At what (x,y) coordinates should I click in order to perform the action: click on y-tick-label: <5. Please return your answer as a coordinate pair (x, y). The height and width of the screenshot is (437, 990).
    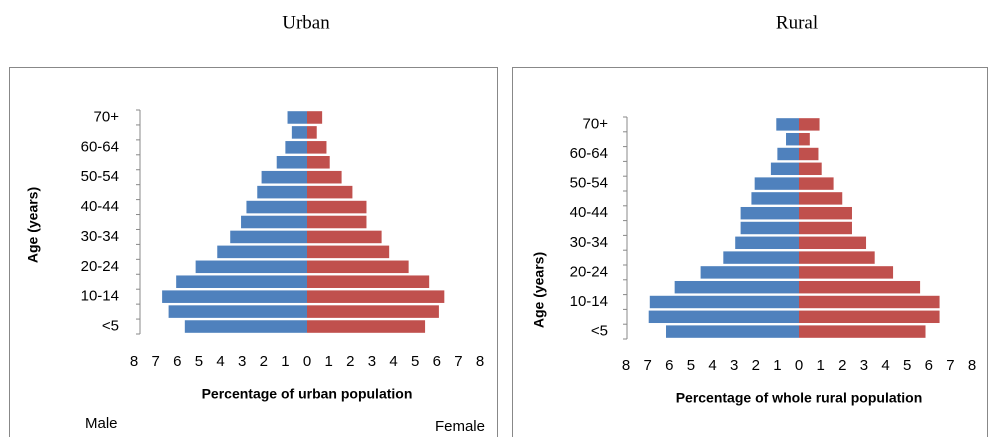
    Looking at the image, I should click on (110, 326).